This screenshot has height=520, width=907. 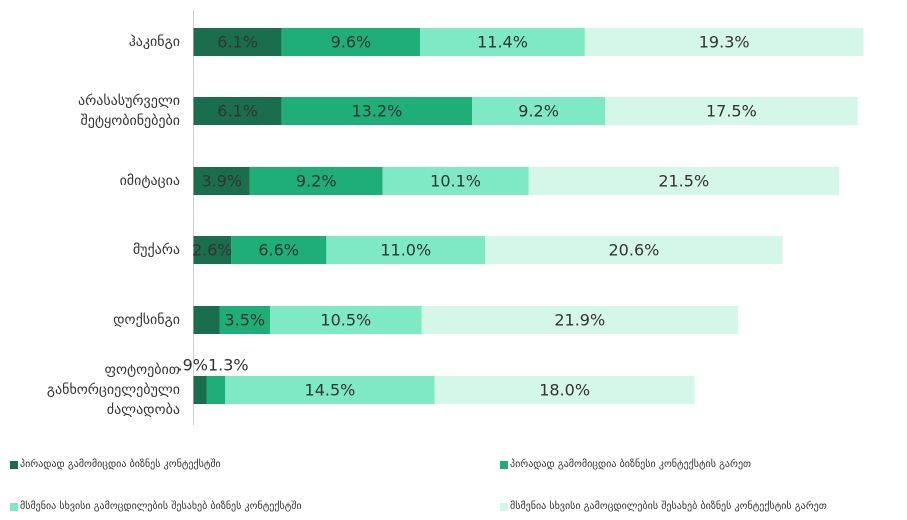 What do you see at coordinates (154, 42) in the screenshot?
I see `category-label: ჰაკინგი` at bounding box center [154, 42].